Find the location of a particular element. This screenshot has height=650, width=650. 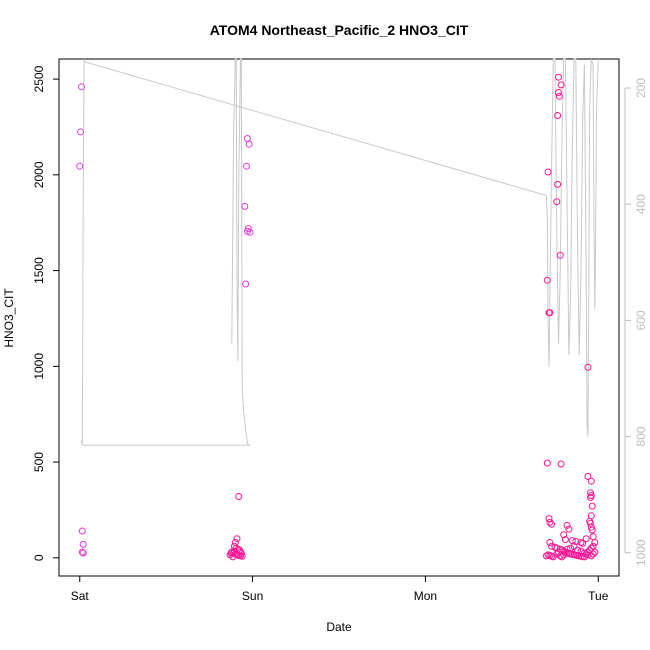

x-tick-label: Sun is located at coordinates (252, 596).